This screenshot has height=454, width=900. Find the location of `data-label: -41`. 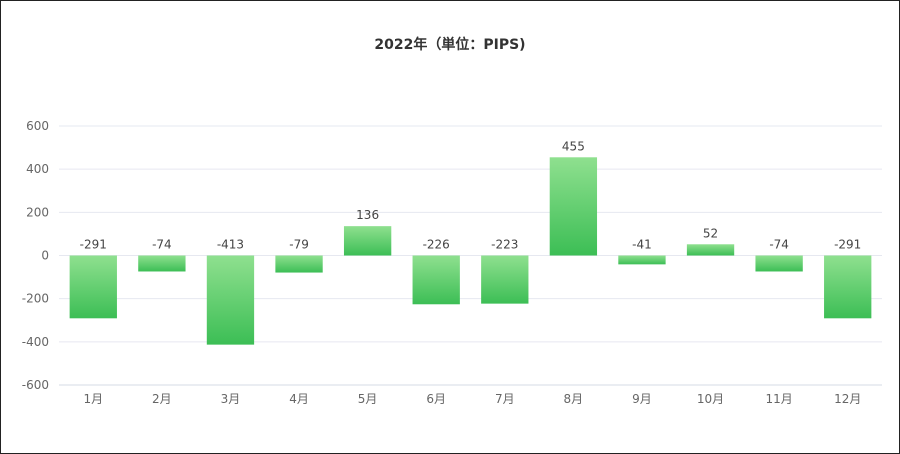

data-label: -41 is located at coordinates (642, 245).